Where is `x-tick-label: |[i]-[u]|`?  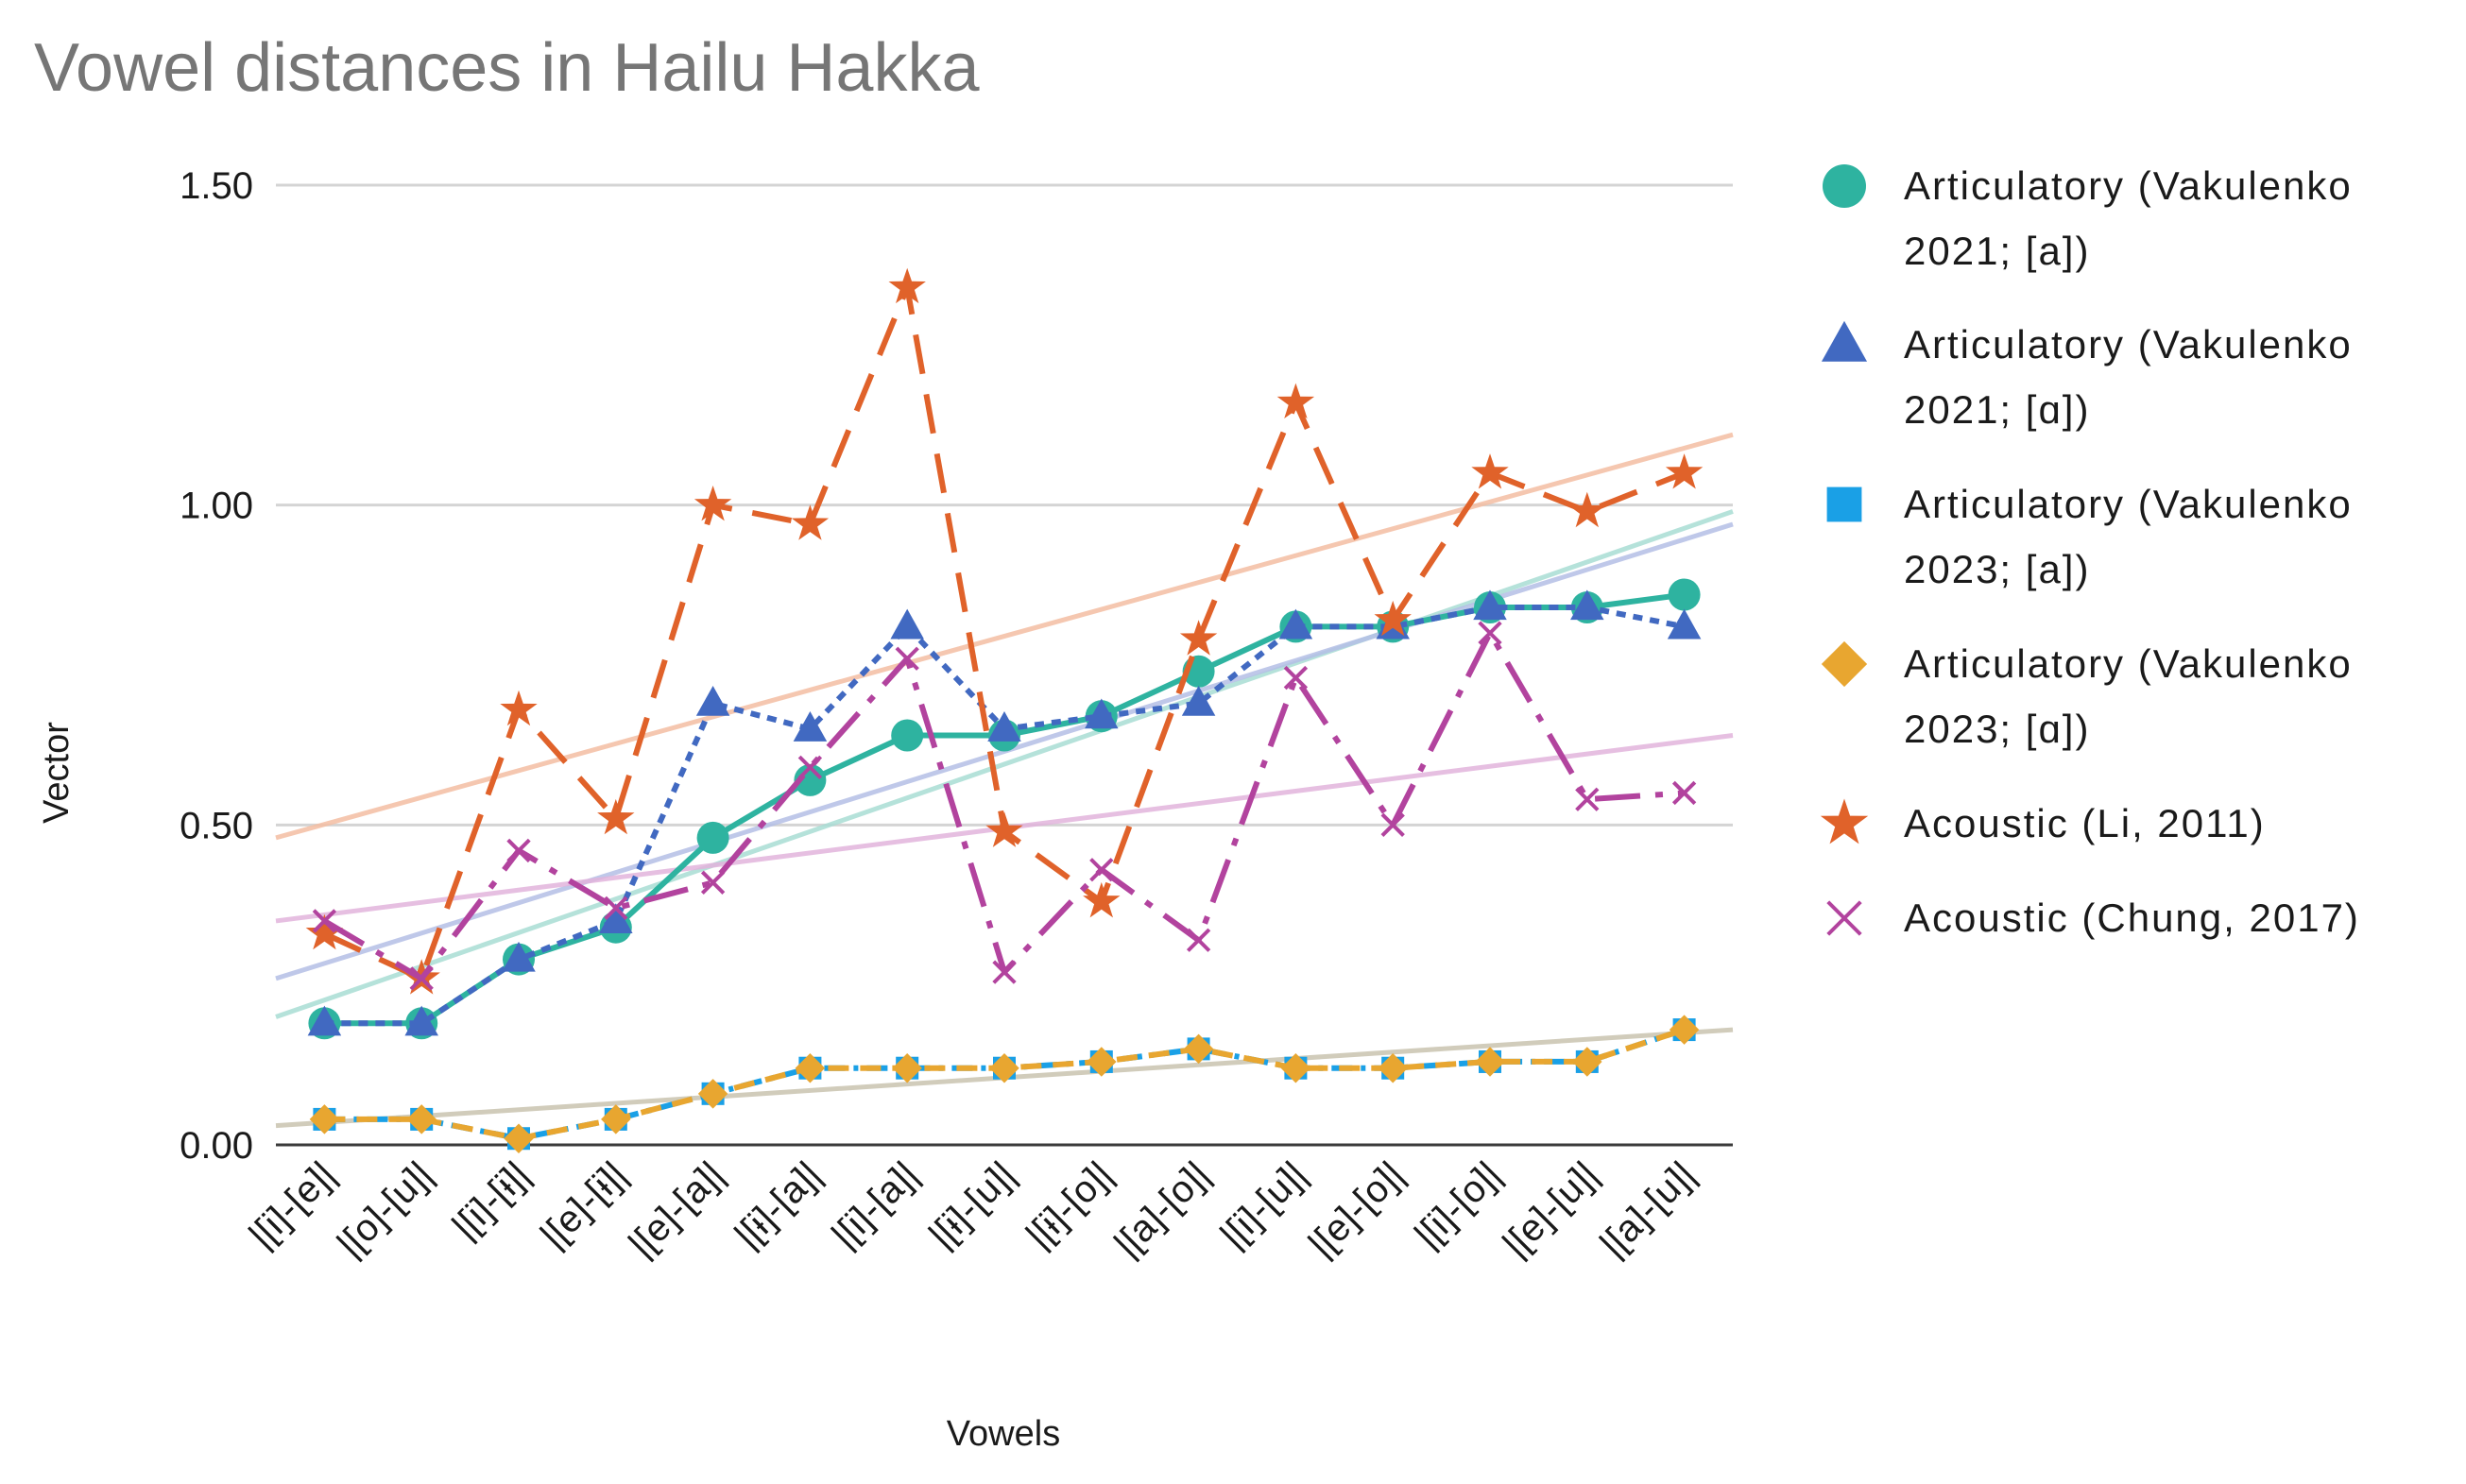 x-tick-label: |[i]-[u]| is located at coordinates (1263, 1205).